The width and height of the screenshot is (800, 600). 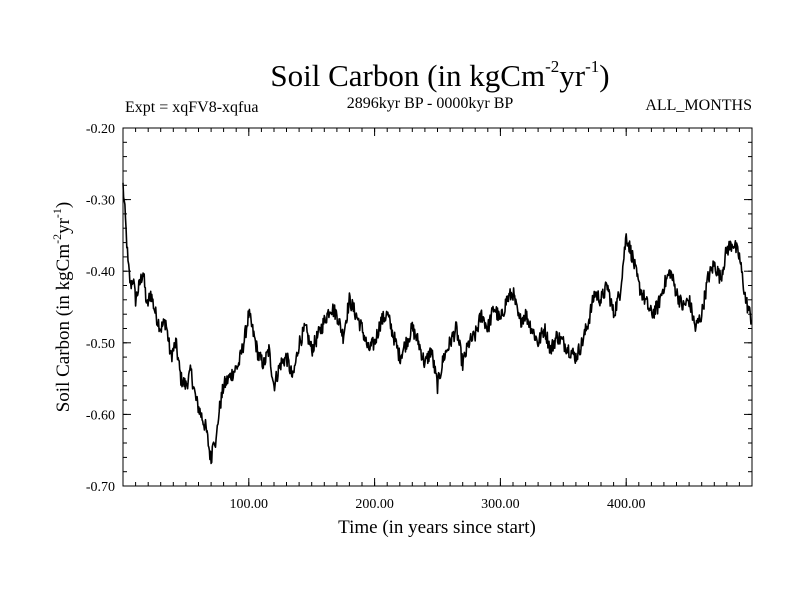 What do you see at coordinates (698, 105) in the screenshot?
I see `subtitle-months: ALL_MONTHS` at bounding box center [698, 105].